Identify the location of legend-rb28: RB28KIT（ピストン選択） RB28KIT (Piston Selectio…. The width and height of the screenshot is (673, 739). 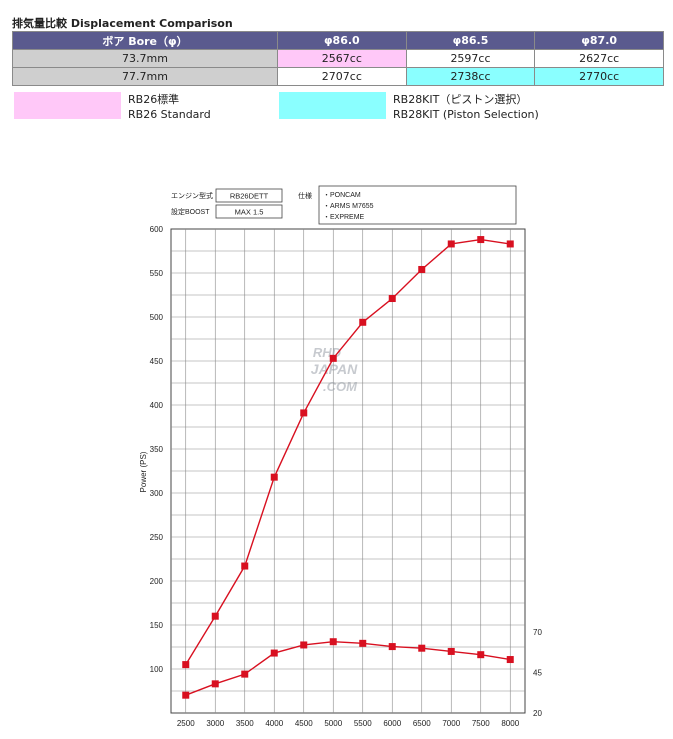
(466, 107).